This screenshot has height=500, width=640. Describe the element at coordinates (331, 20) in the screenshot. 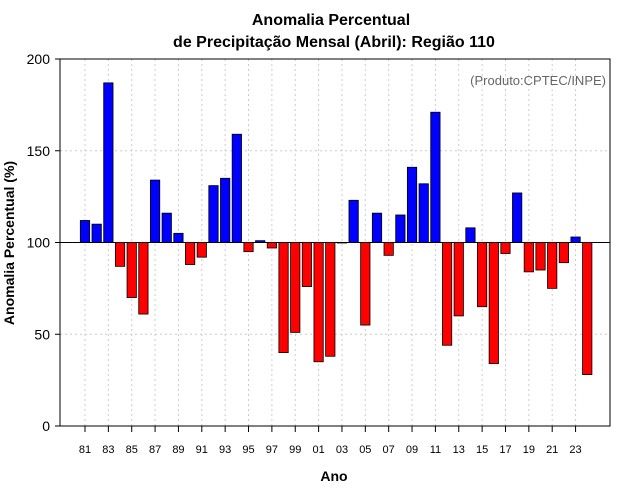

I see `chart-title-line1: Anomalia Percentual` at that location.